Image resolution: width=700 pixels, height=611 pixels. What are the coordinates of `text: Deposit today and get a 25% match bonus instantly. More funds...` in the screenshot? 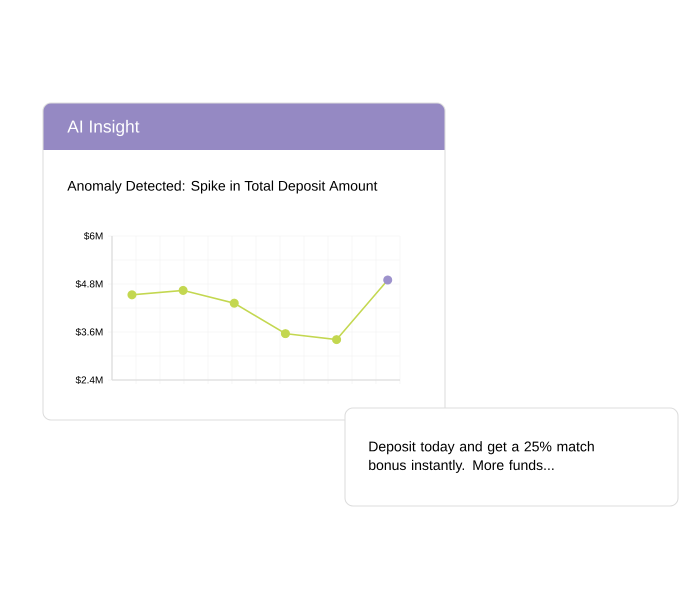 It's located at (481, 457).